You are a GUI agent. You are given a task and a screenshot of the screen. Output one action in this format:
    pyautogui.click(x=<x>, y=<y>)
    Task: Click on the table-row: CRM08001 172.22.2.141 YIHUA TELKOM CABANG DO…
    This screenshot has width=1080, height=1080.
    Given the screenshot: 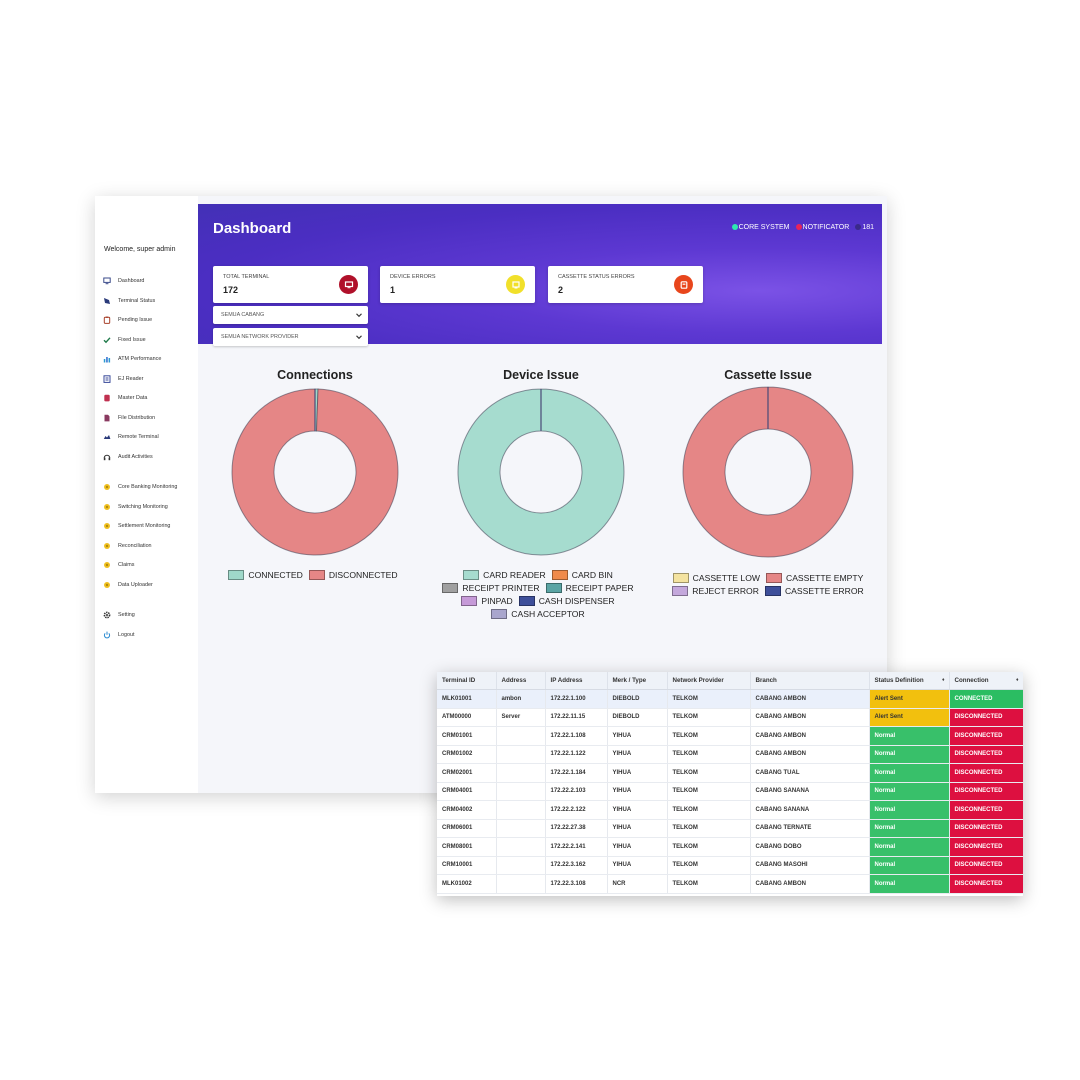 What is the action you would take?
    pyautogui.click(x=730, y=847)
    